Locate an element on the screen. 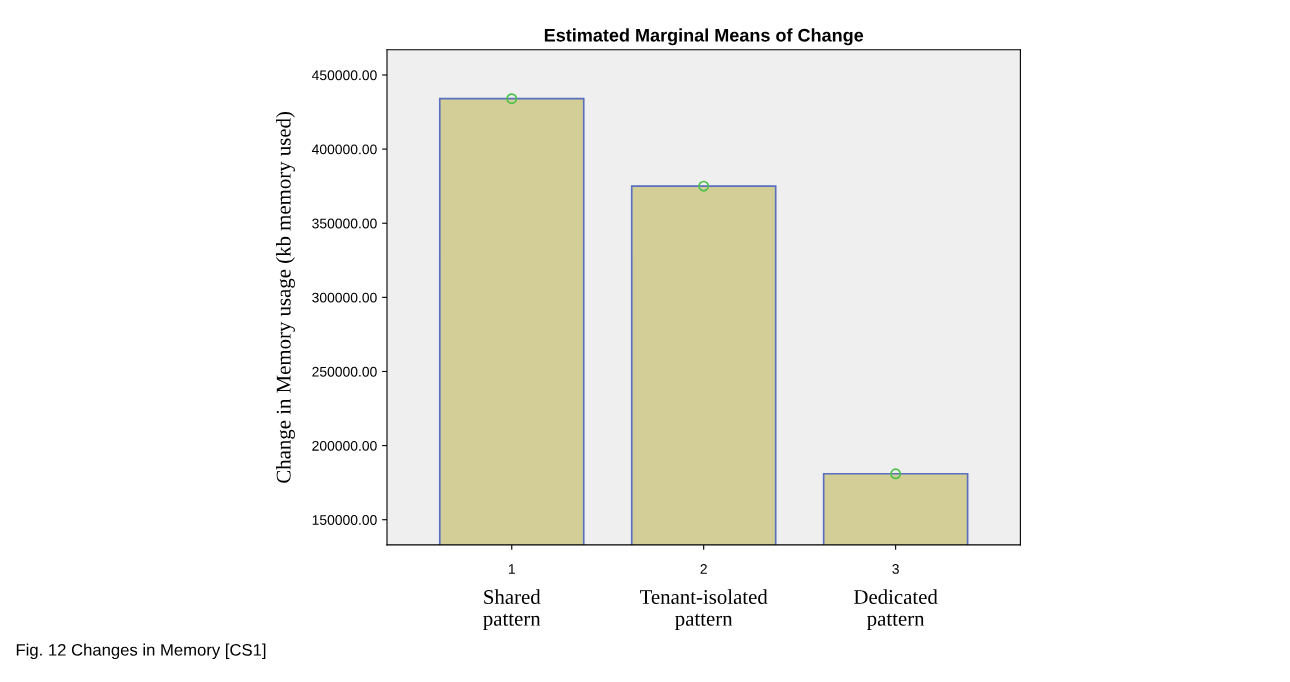 The image size is (1290, 682). y-axis-title: Change in Memory usage (kb memory used) is located at coordinates (285, 297).